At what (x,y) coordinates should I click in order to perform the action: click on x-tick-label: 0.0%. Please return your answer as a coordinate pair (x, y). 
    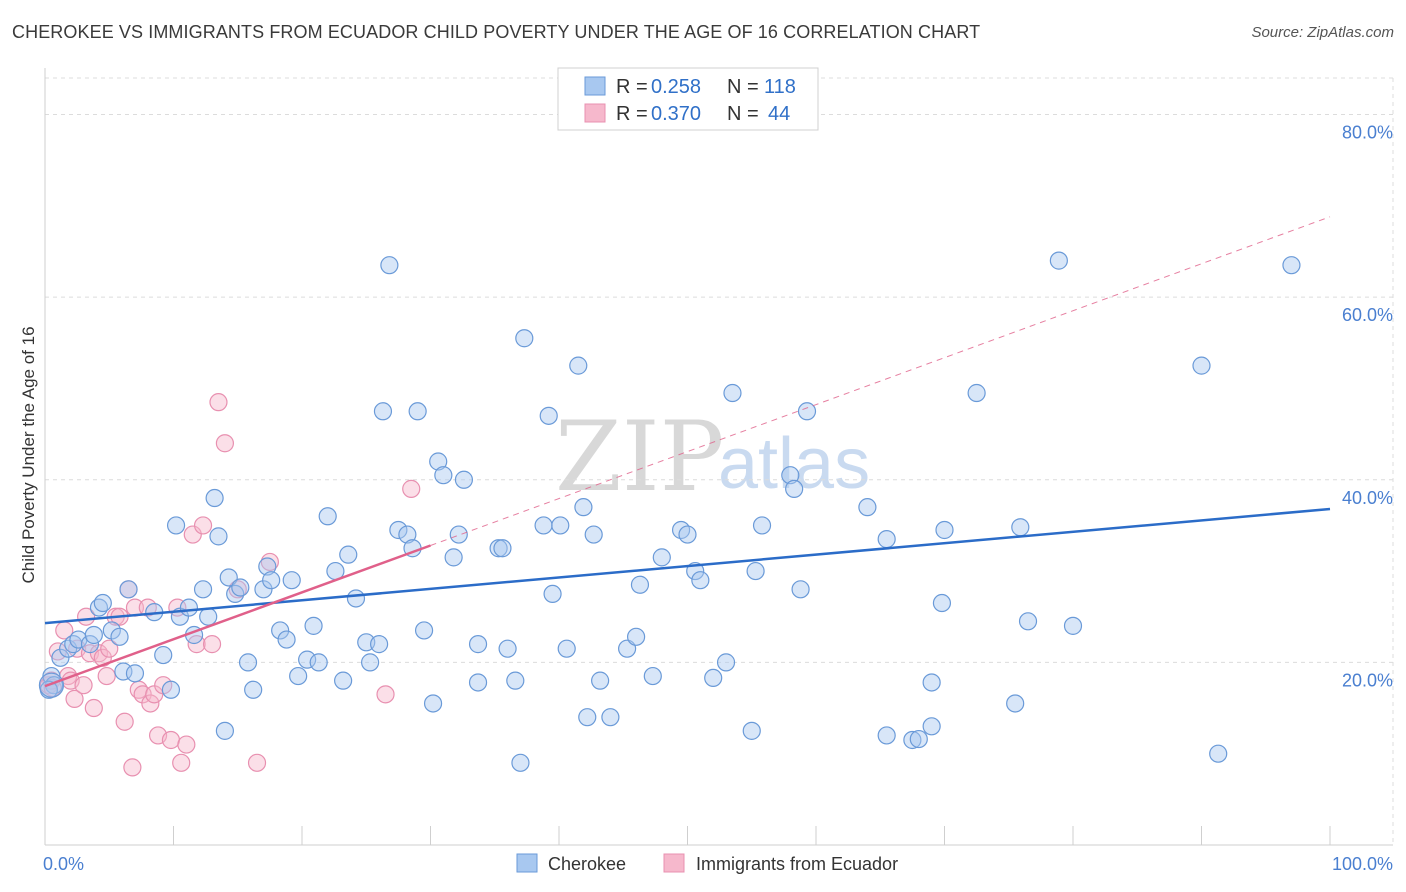
    Looking at the image, I should click on (63, 864).